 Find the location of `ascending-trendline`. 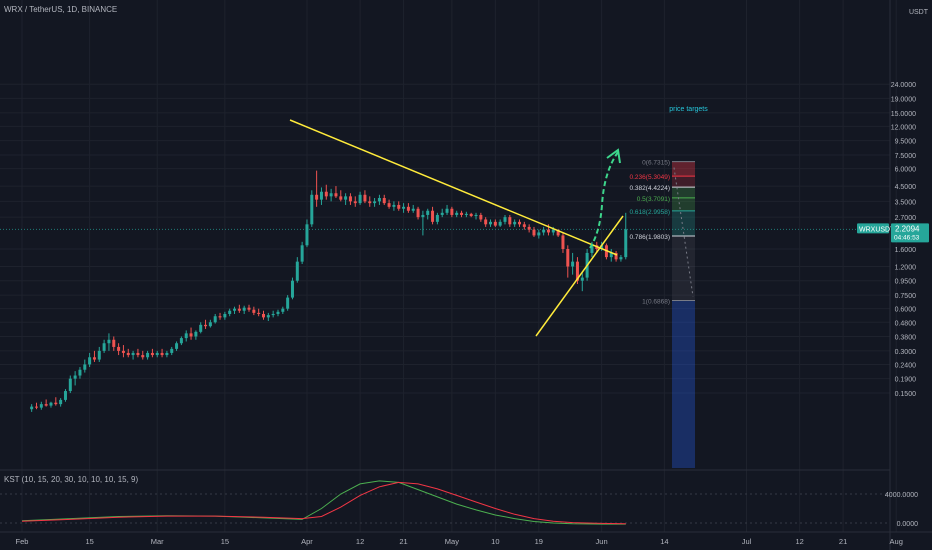

ascending-trendline is located at coordinates (579, 276).